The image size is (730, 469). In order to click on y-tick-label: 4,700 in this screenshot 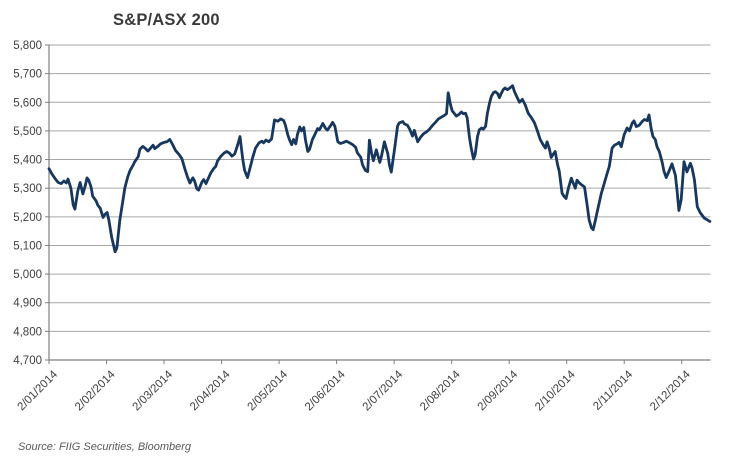, I will do `click(27, 361)`.